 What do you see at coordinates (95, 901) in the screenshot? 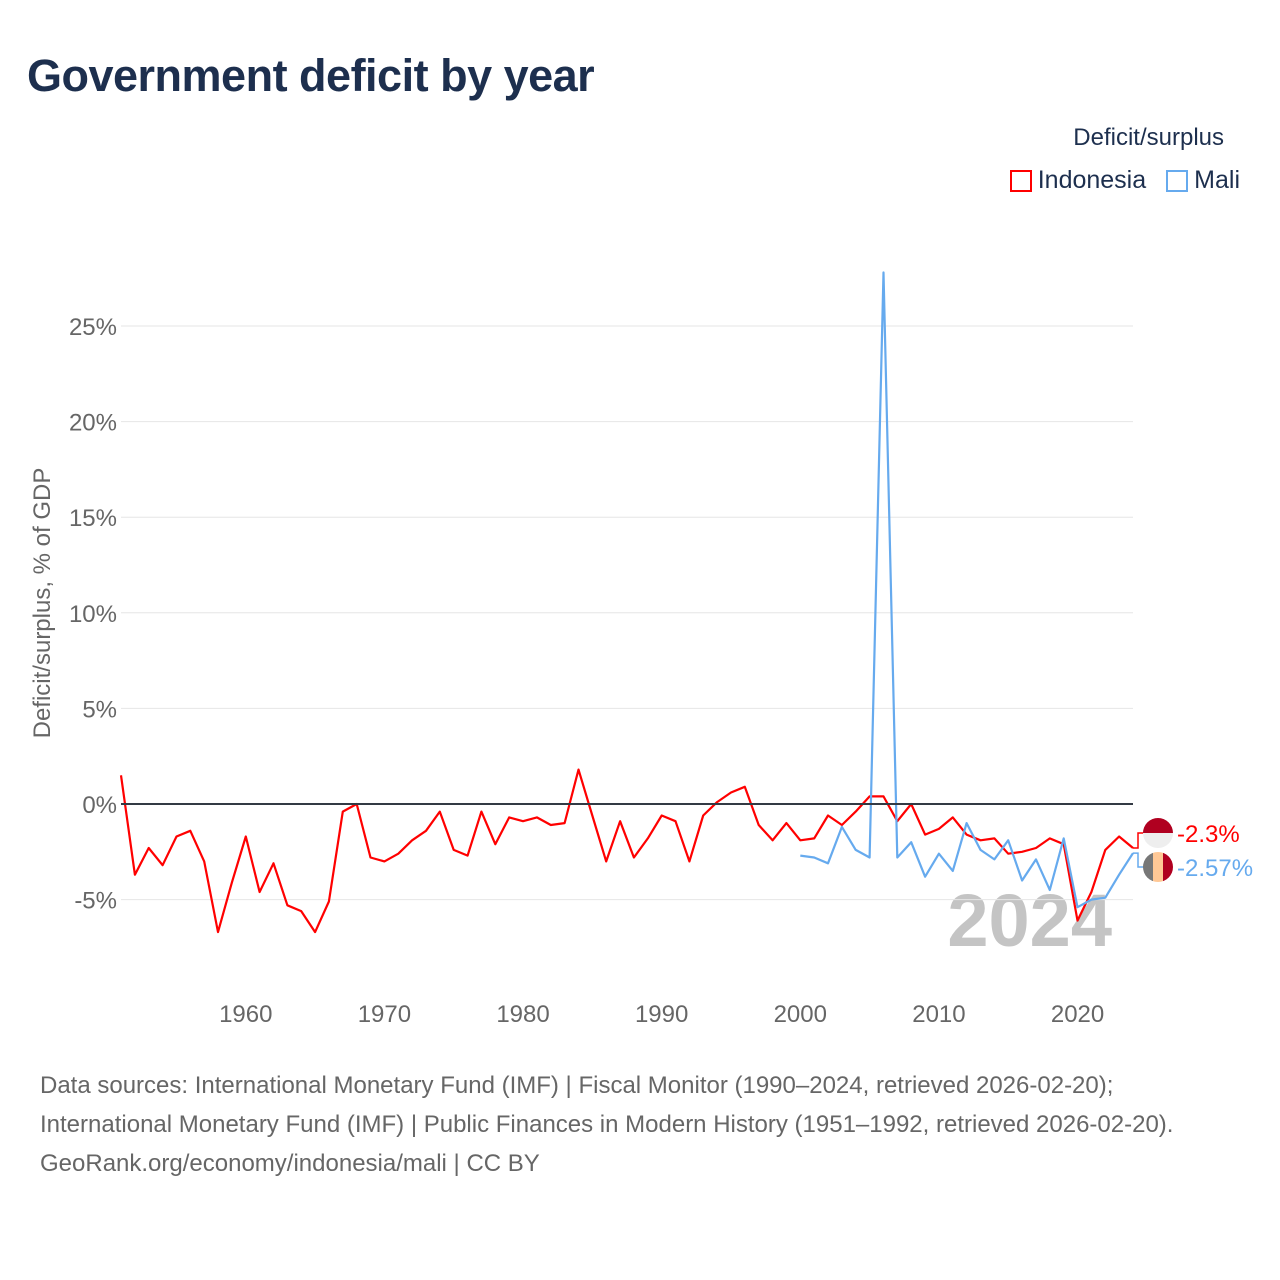
I see `y-tick-label: -5%` at bounding box center [95, 901].